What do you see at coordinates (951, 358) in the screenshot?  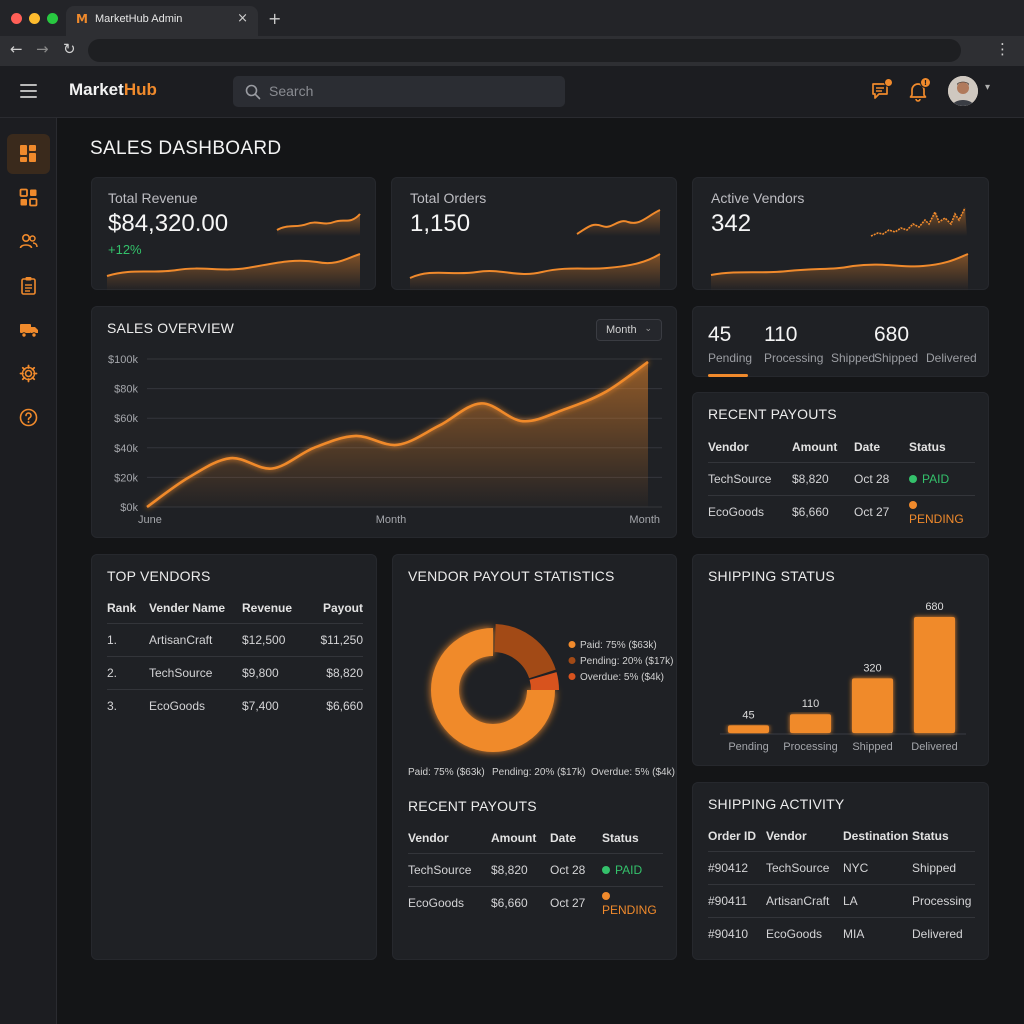 I see `tab-delivered: Delivered` at bounding box center [951, 358].